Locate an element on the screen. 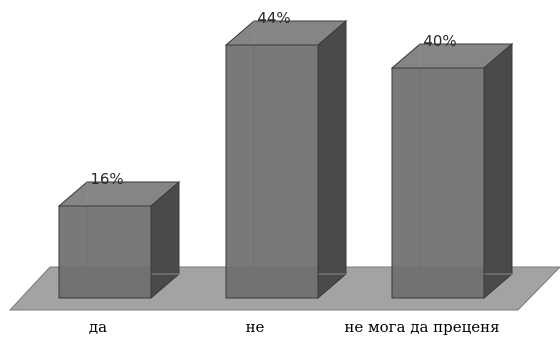 The image size is (560, 338). category-label: да is located at coordinates (98, 327).